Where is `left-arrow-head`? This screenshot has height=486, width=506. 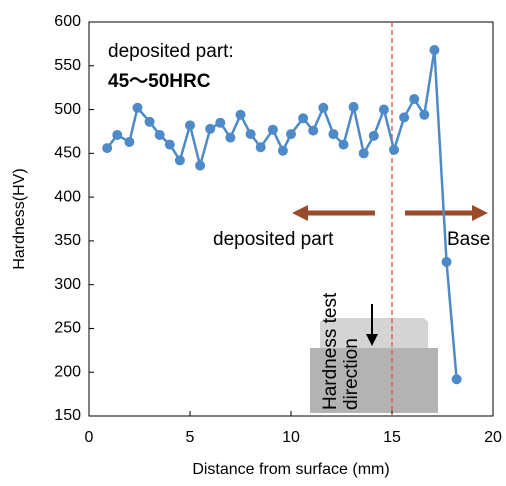
left-arrow-head is located at coordinates (300, 213).